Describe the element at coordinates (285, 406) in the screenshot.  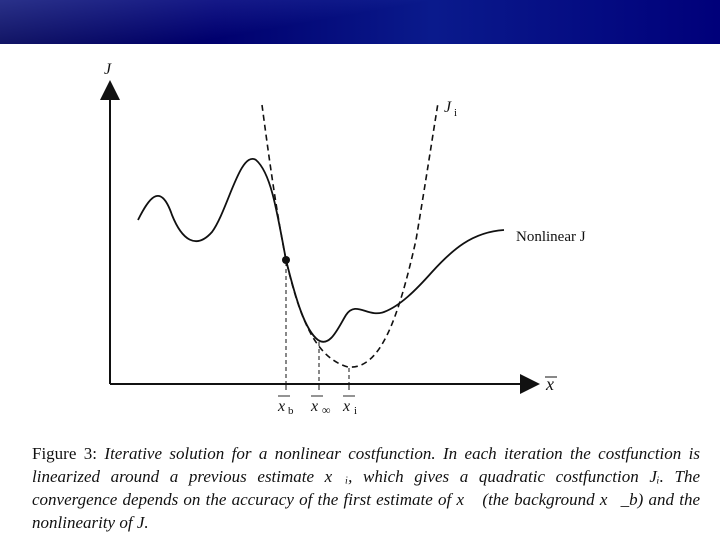
I see `tick-label-xb: x b` at that location.